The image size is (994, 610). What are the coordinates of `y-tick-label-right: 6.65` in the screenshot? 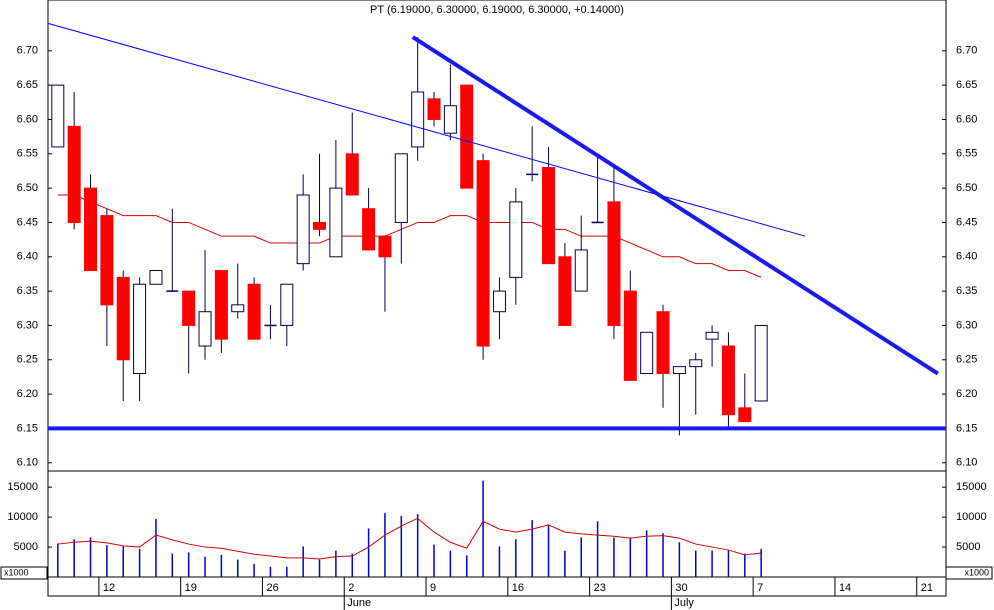 It's located at (966, 85).